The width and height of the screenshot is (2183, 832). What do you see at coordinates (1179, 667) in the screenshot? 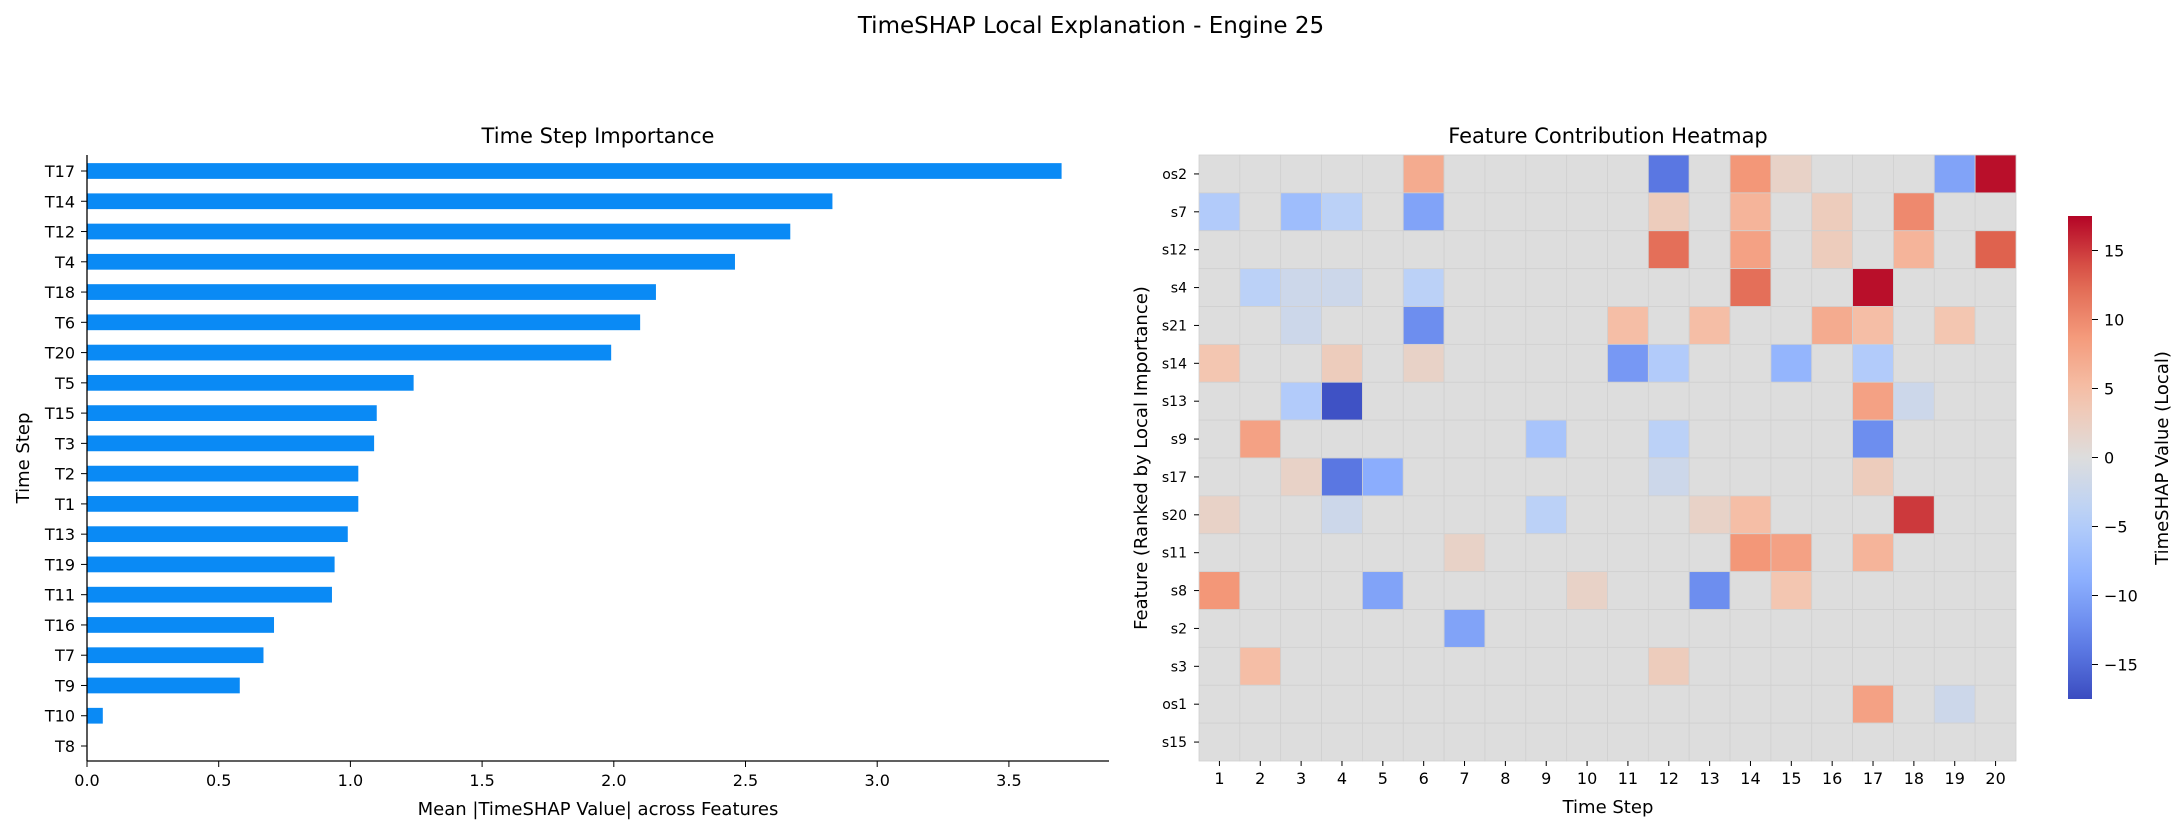
I see `heatmap-y-tick-label: s3` at bounding box center [1179, 667].